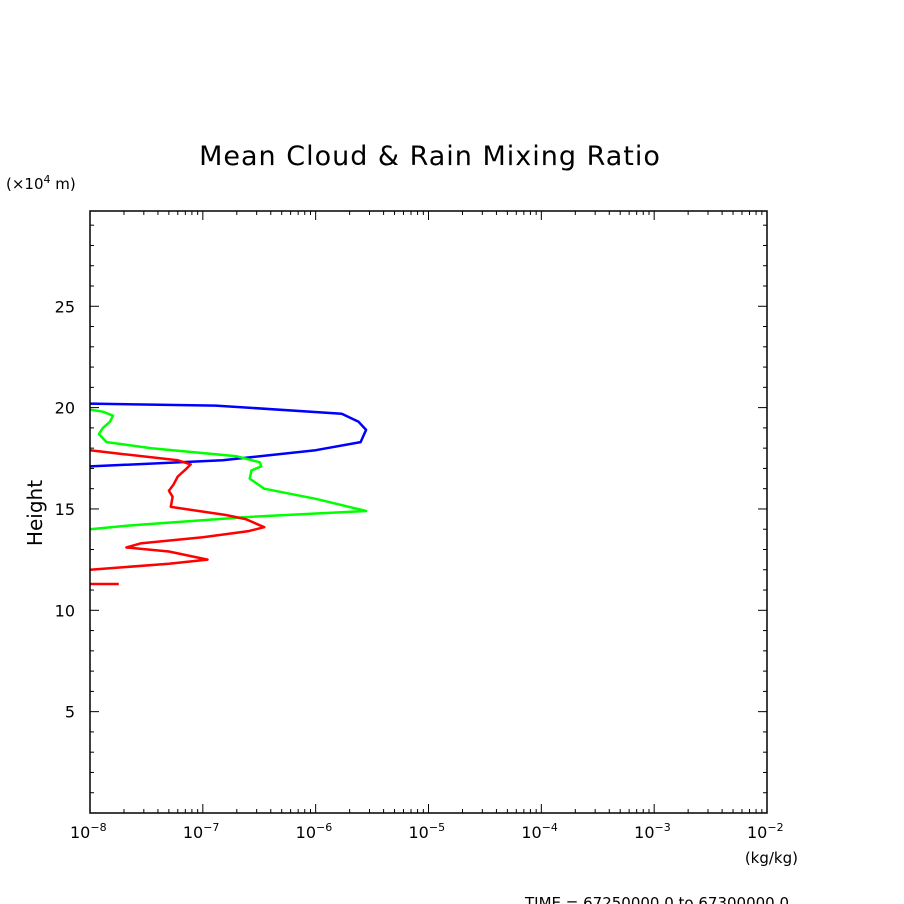 The height and width of the screenshot is (904, 904). I want to click on x-tick-label: 10⁻⁶, so click(314, 831).